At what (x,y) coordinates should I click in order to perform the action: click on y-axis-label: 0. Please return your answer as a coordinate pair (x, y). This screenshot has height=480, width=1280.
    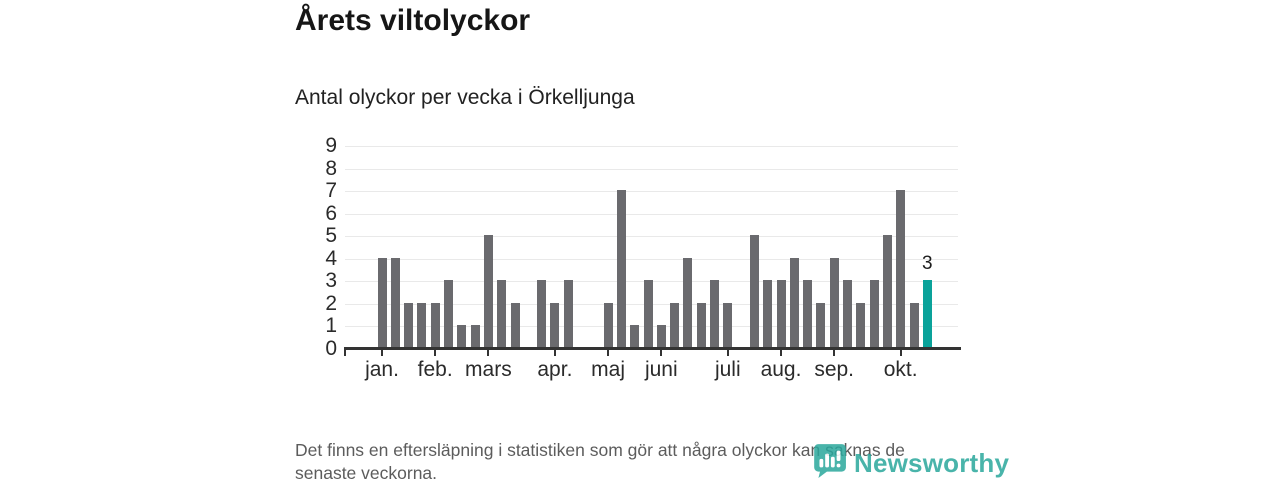
    Looking at the image, I should click on (331, 348).